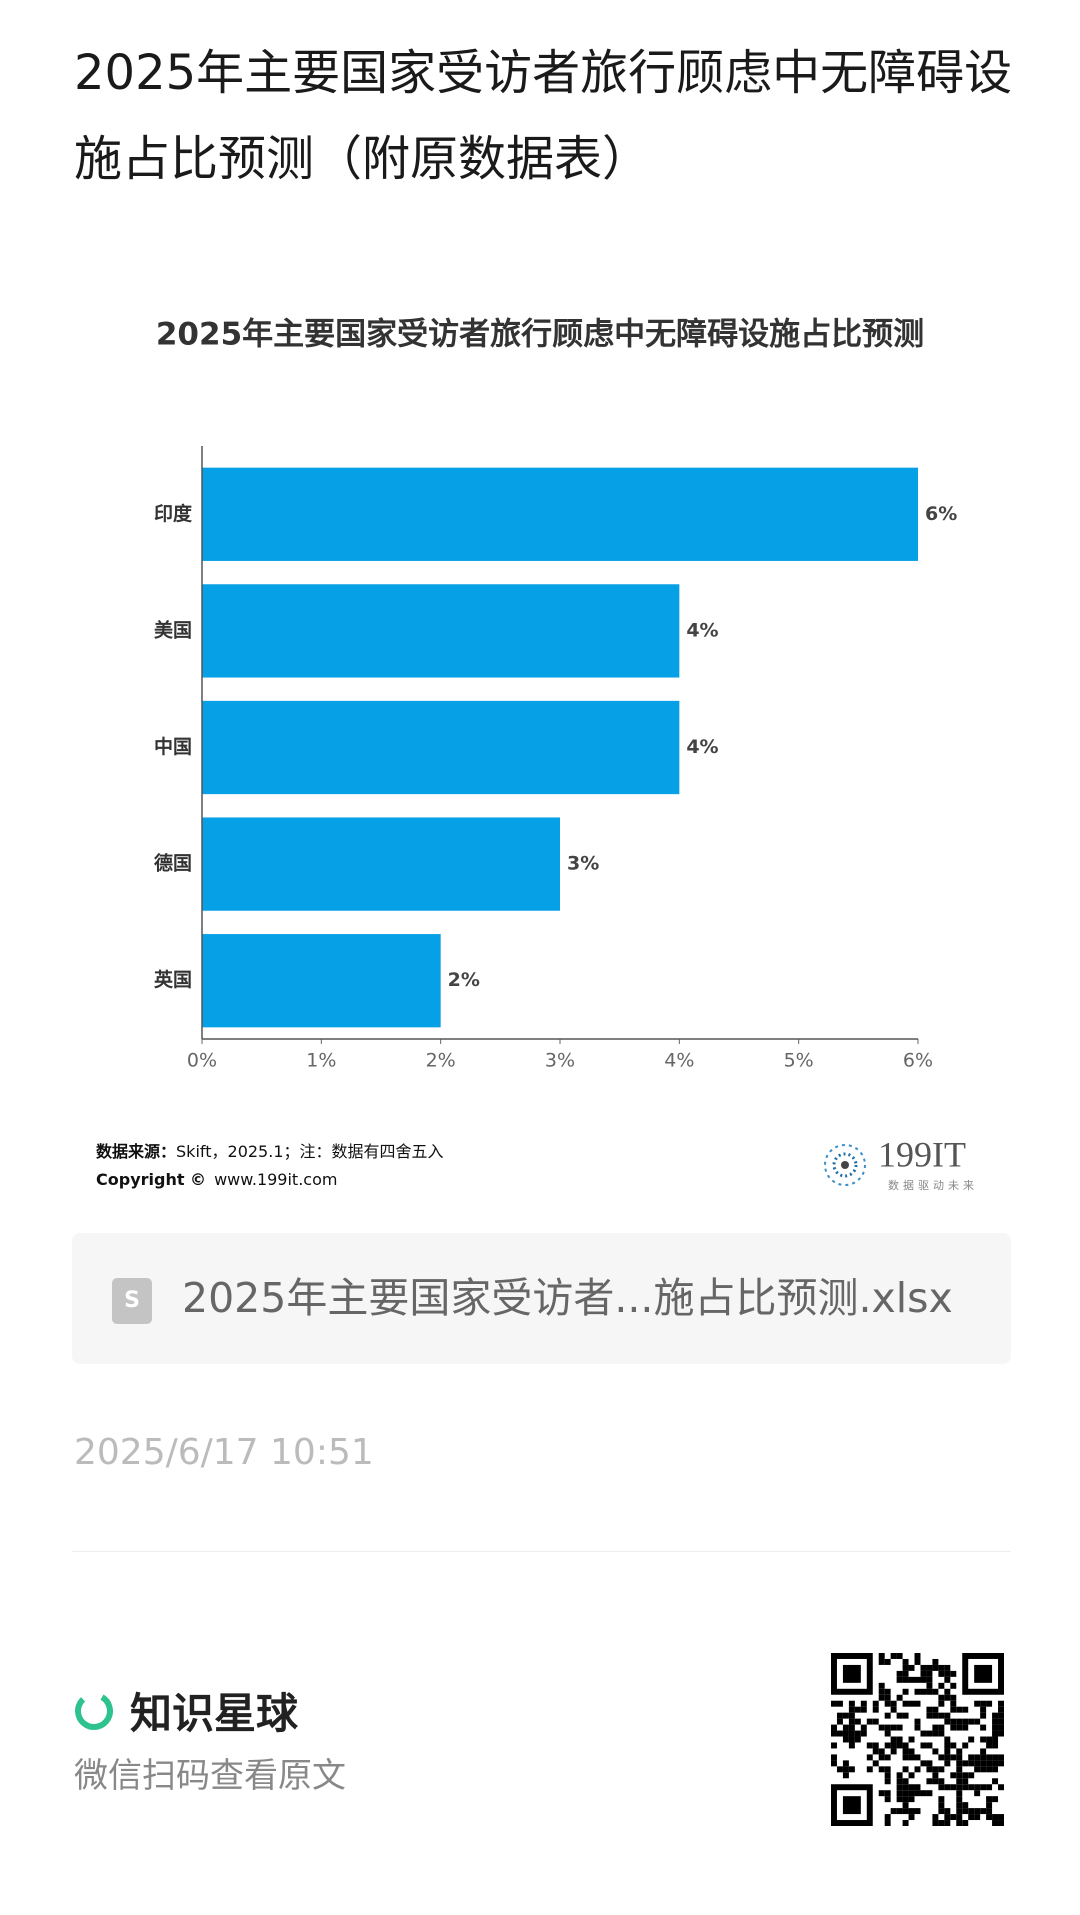  Describe the element at coordinates (224, 1452) in the screenshot. I see `timestamp: 2025/6/17 10:51` at that location.